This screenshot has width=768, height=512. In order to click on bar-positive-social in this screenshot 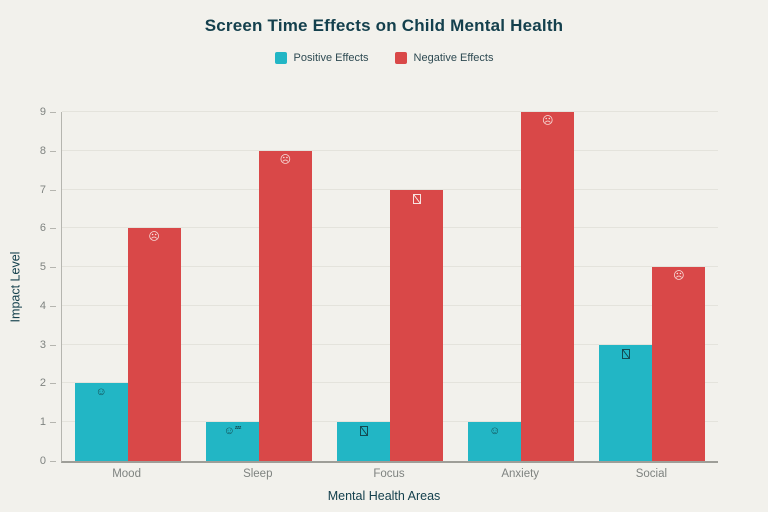, I will do `click(626, 402)`.